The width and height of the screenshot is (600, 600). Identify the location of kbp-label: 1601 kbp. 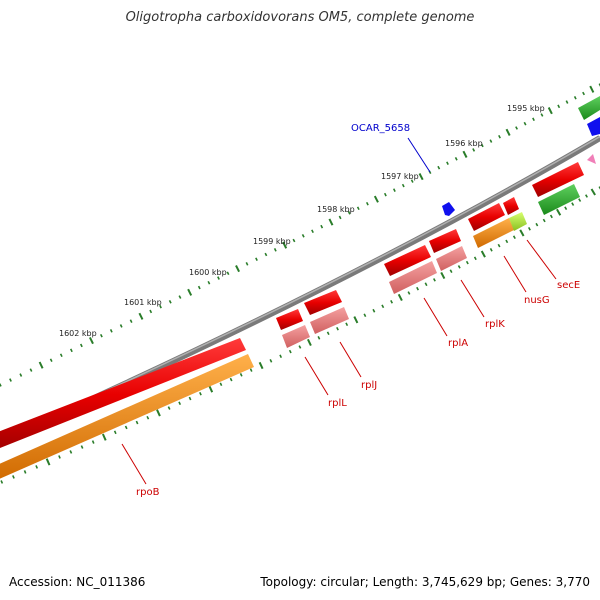
(143, 302).